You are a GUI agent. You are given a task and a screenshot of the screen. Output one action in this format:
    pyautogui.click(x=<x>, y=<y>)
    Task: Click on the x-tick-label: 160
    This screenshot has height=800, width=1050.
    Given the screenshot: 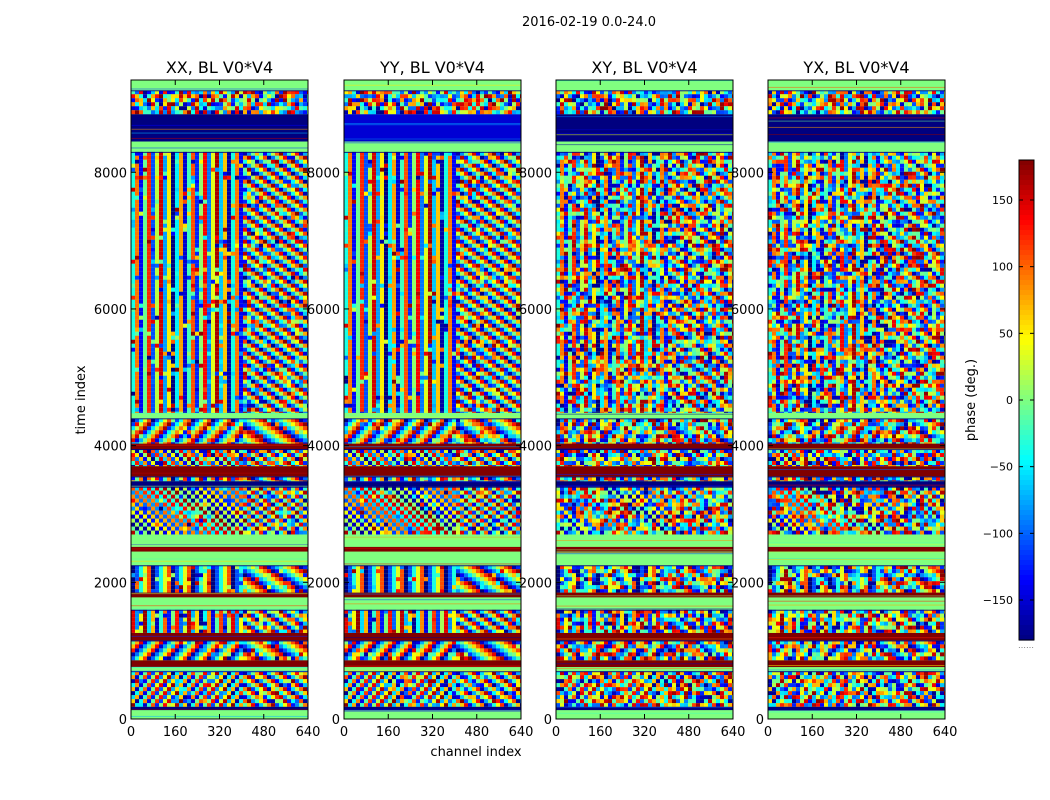 What is the action you would take?
    pyautogui.click(x=812, y=732)
    